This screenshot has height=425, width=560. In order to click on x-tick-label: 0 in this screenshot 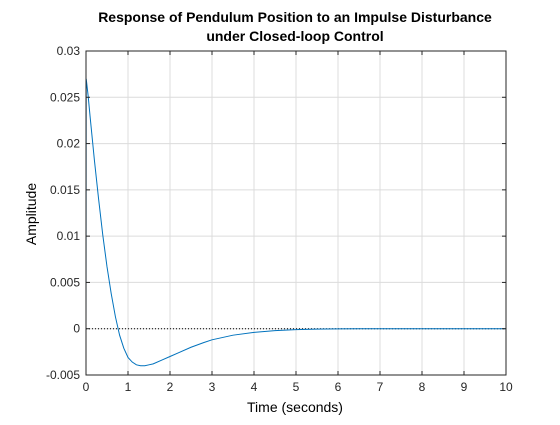, I will do `click(86, 387)`.